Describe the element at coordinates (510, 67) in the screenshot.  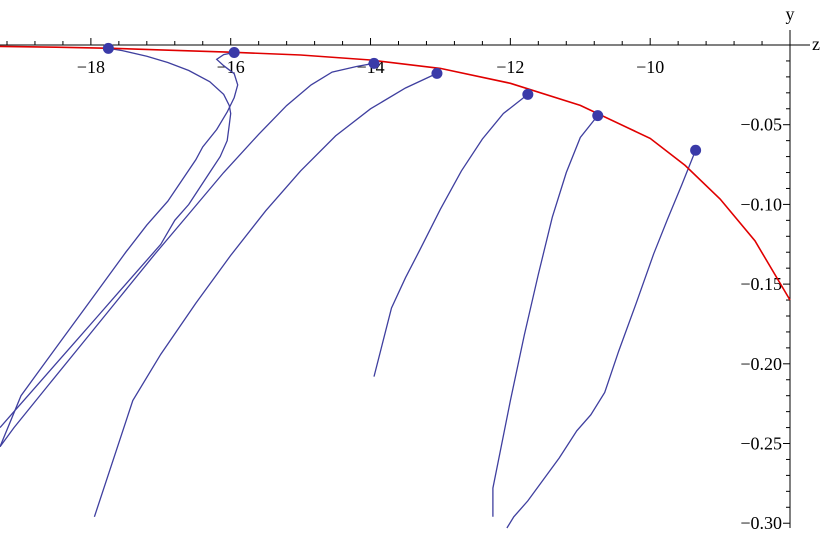
I see `x-tick-label: −12` at that location.